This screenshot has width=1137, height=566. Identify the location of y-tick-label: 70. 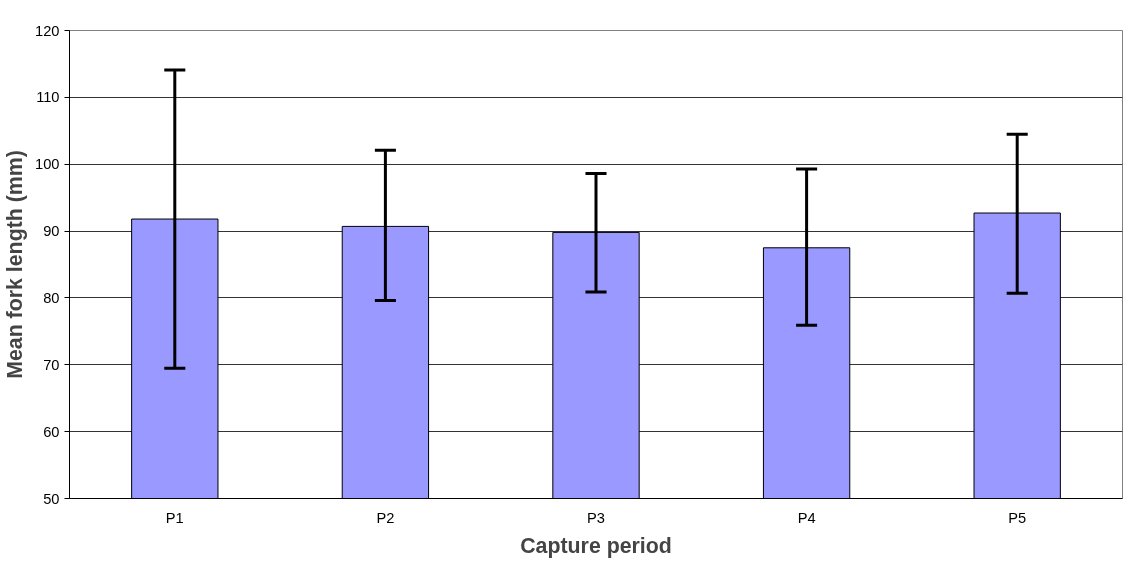
(51, 364).